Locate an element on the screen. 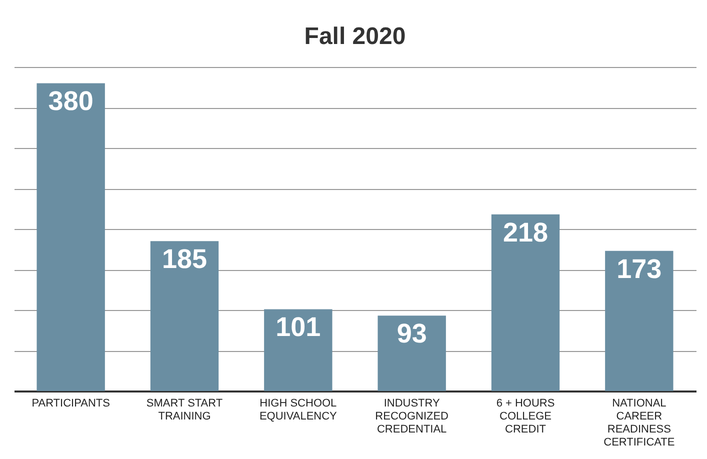 The width and height of the screenshot is (707, 459). data-label: 185 is located at coordinates (185, 259).